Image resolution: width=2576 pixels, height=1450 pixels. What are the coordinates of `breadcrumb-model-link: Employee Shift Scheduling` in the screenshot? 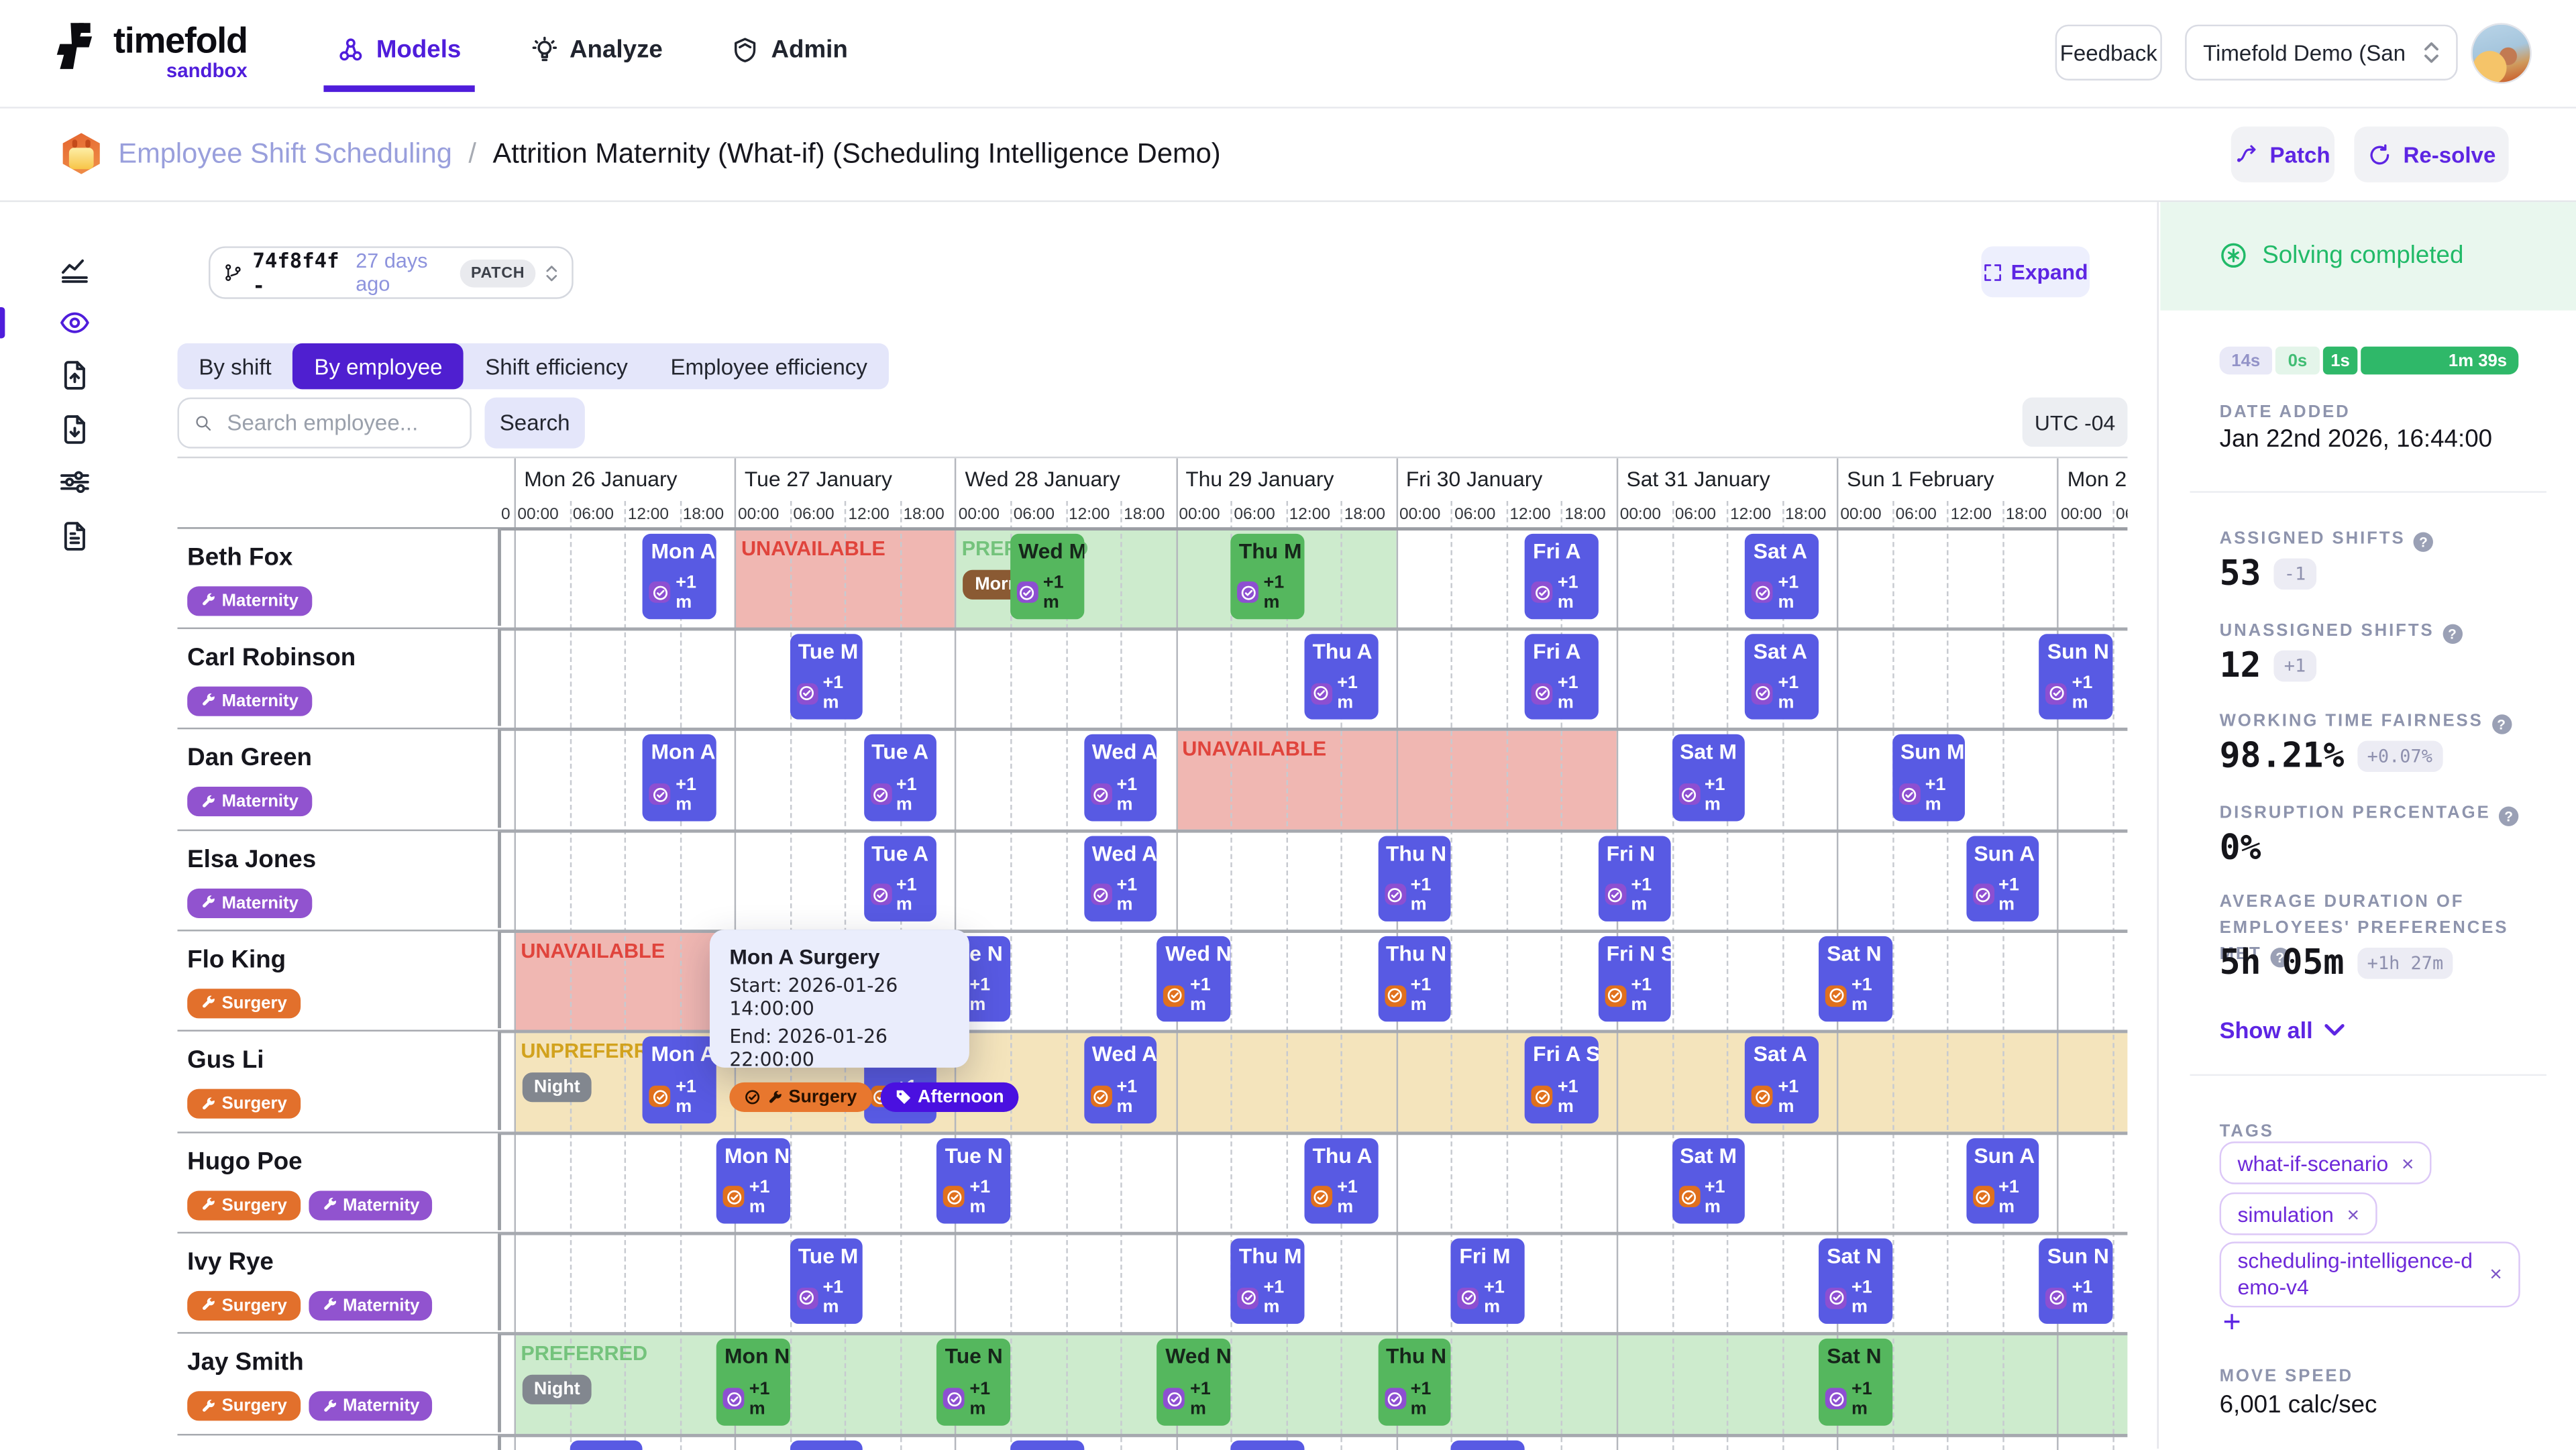 It's located at (285, 153).